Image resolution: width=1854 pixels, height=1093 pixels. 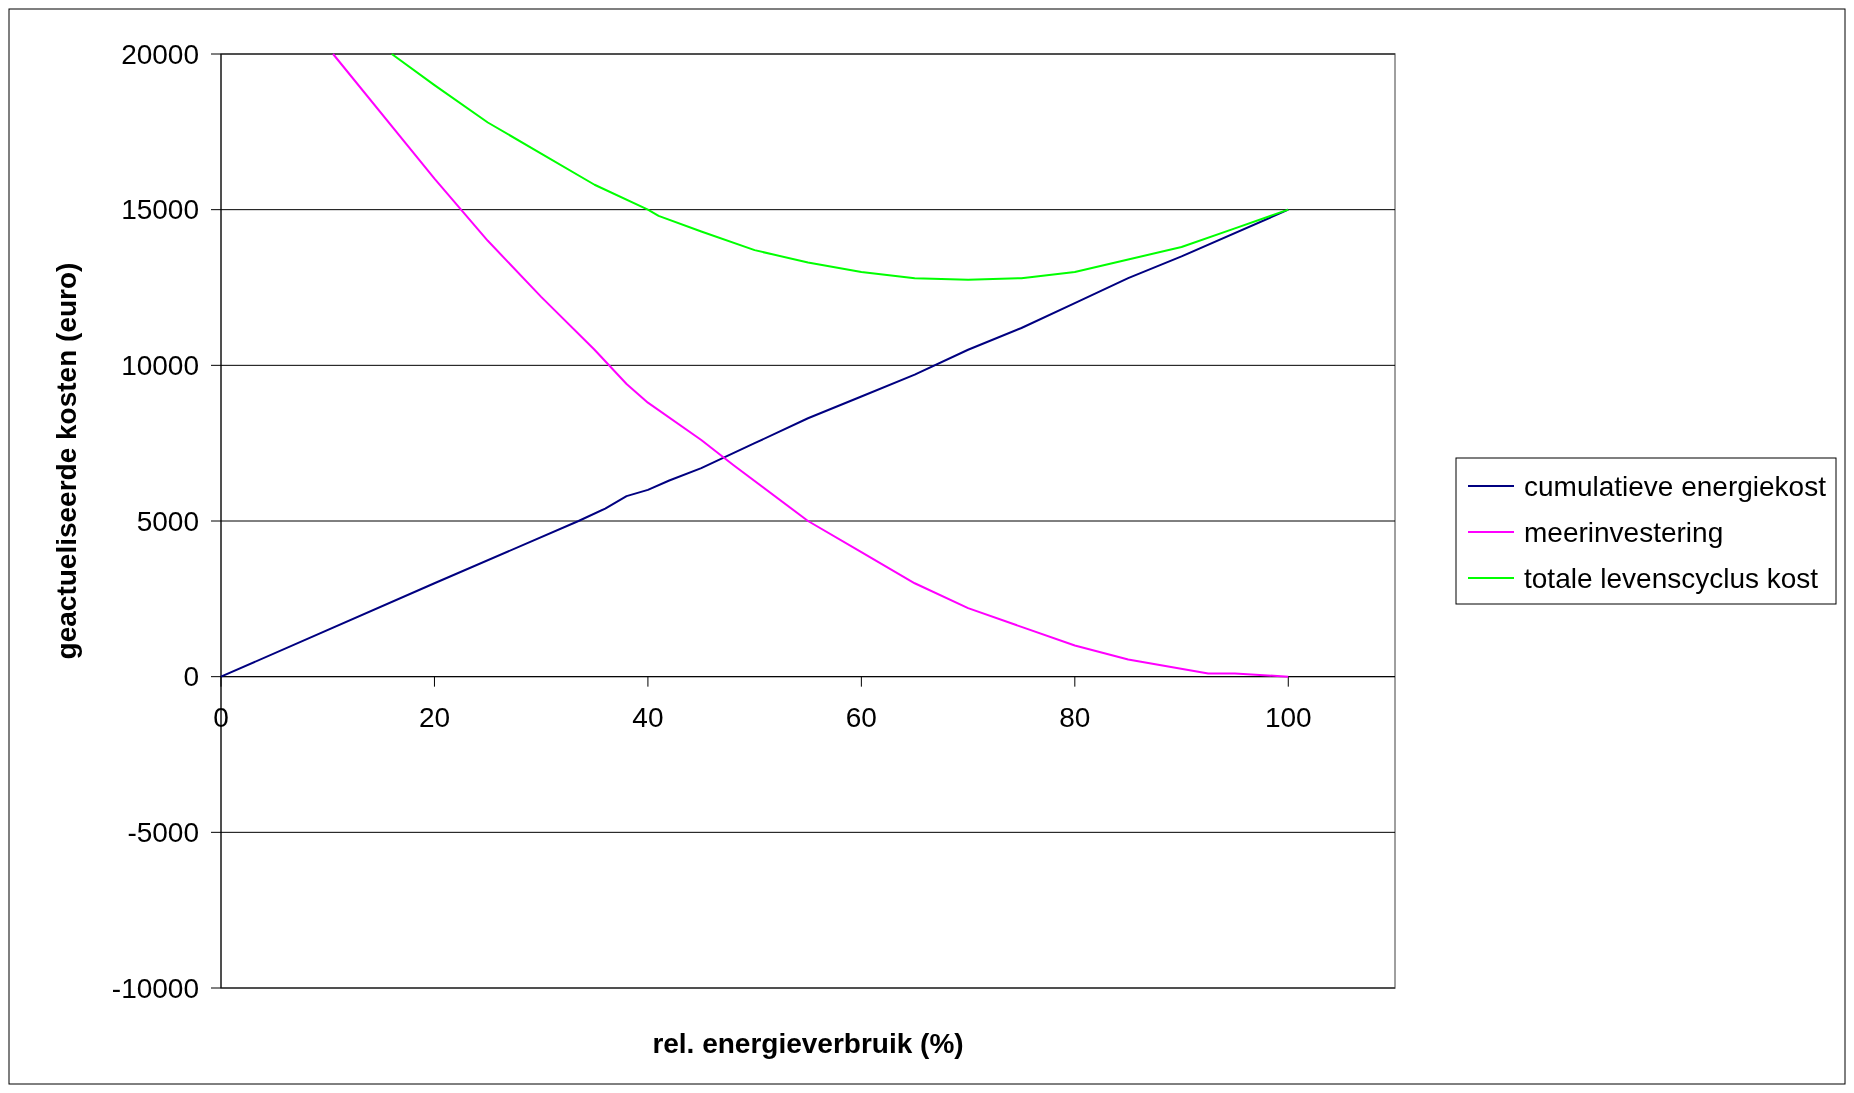 What do you see at coordinates (163, 832) in the screenshot?
I see `y-tick-label: -5000` at bounding box center [163, 832].